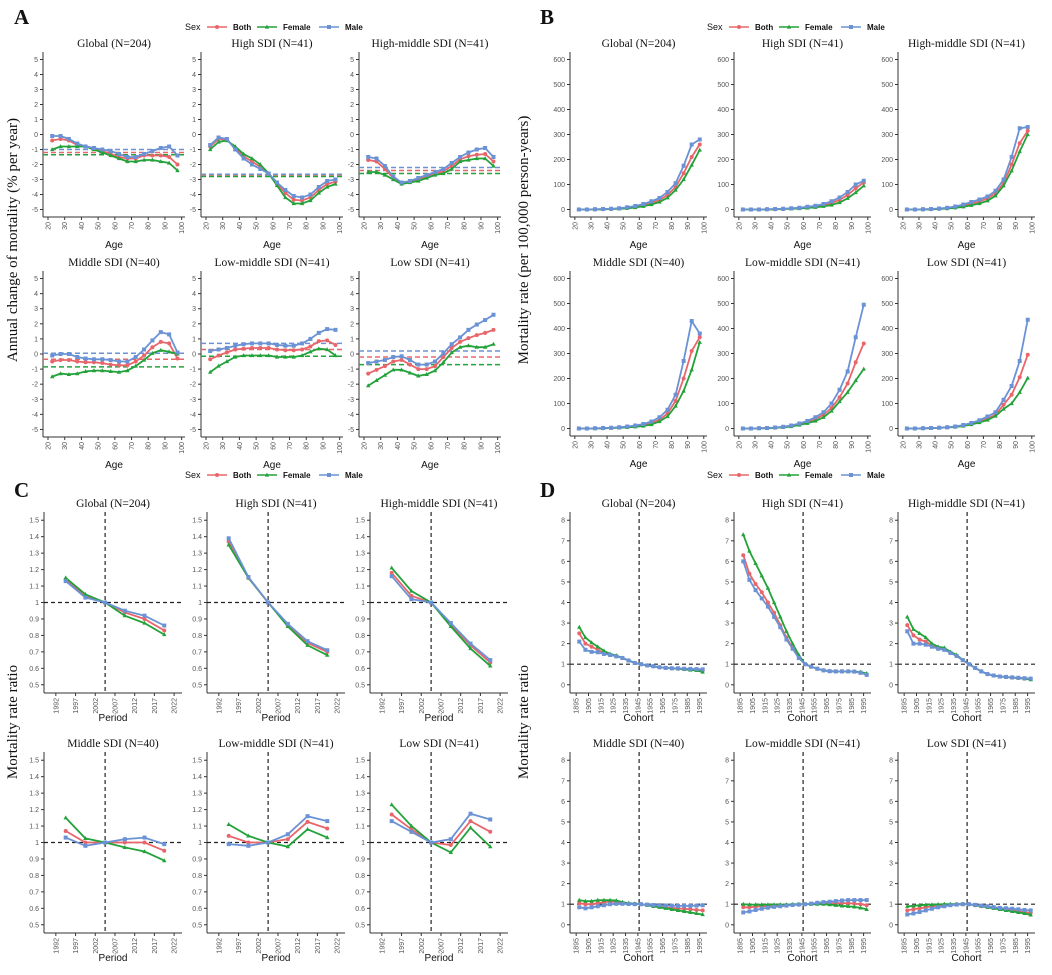 The height and width of the screenshot is (975, 1052). I want to click on series-line-male, so click(273, 340).